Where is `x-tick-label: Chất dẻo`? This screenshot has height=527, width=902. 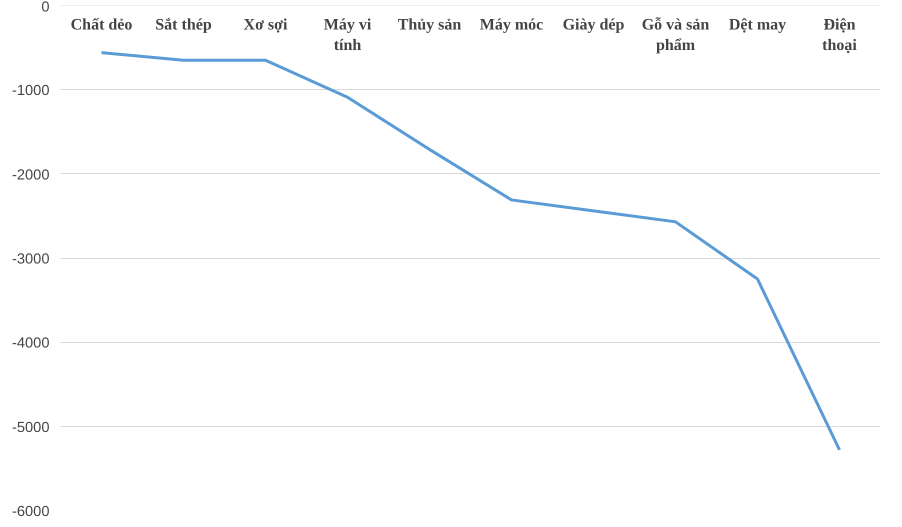
x-tick-label: Chất dẻo is located at coordinates (101, 25).